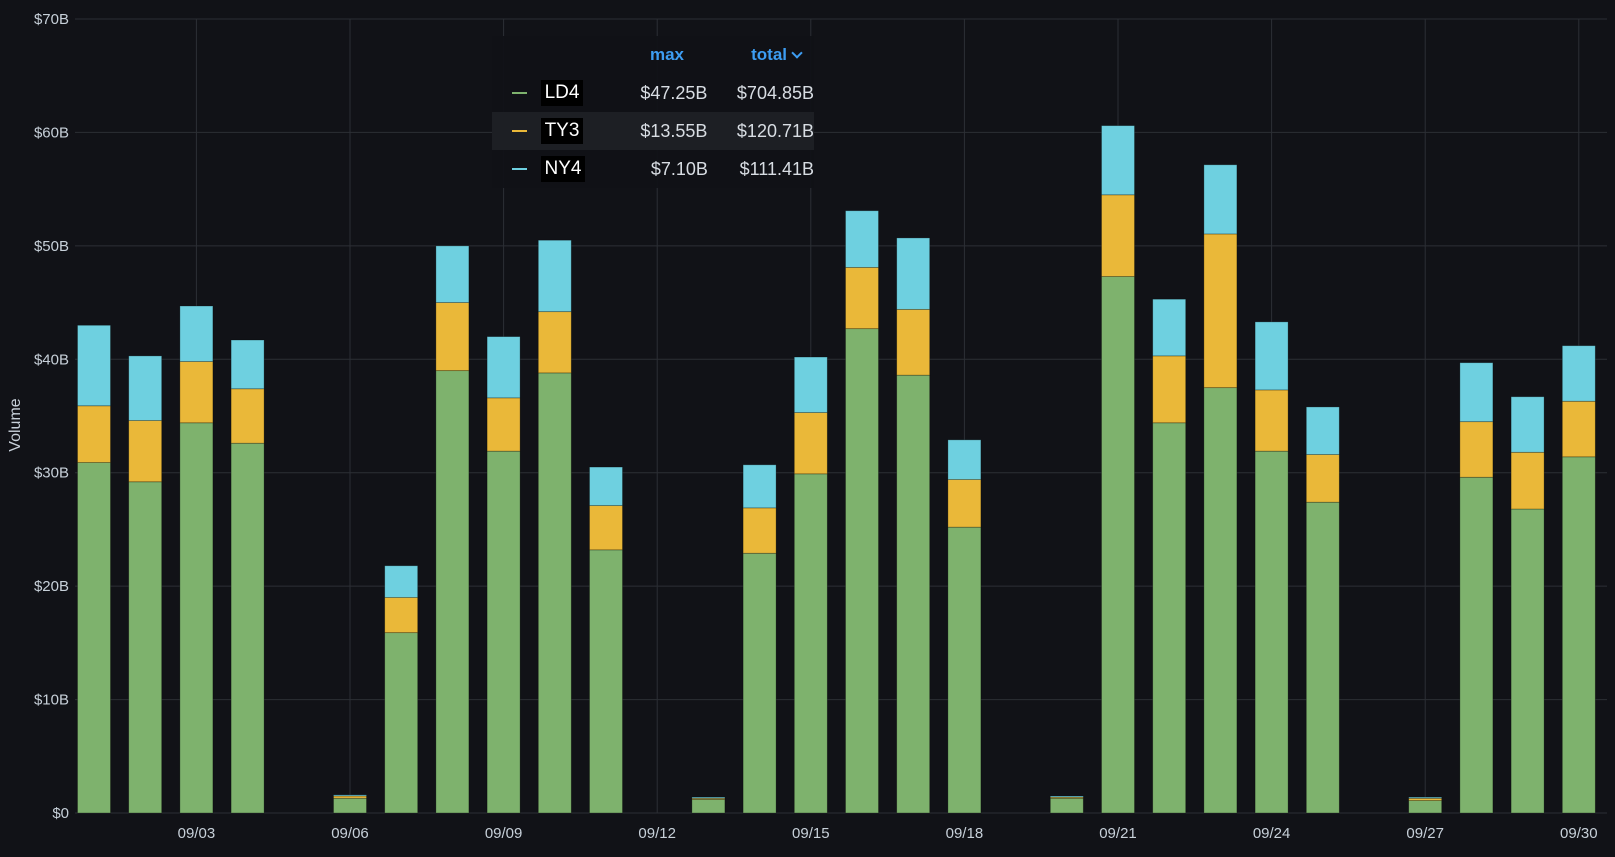 The image size is (1615, 857). Describe the element at coordinates (657, 833) in the screenshot. I see `x-tick-label: 09/12` at that location.